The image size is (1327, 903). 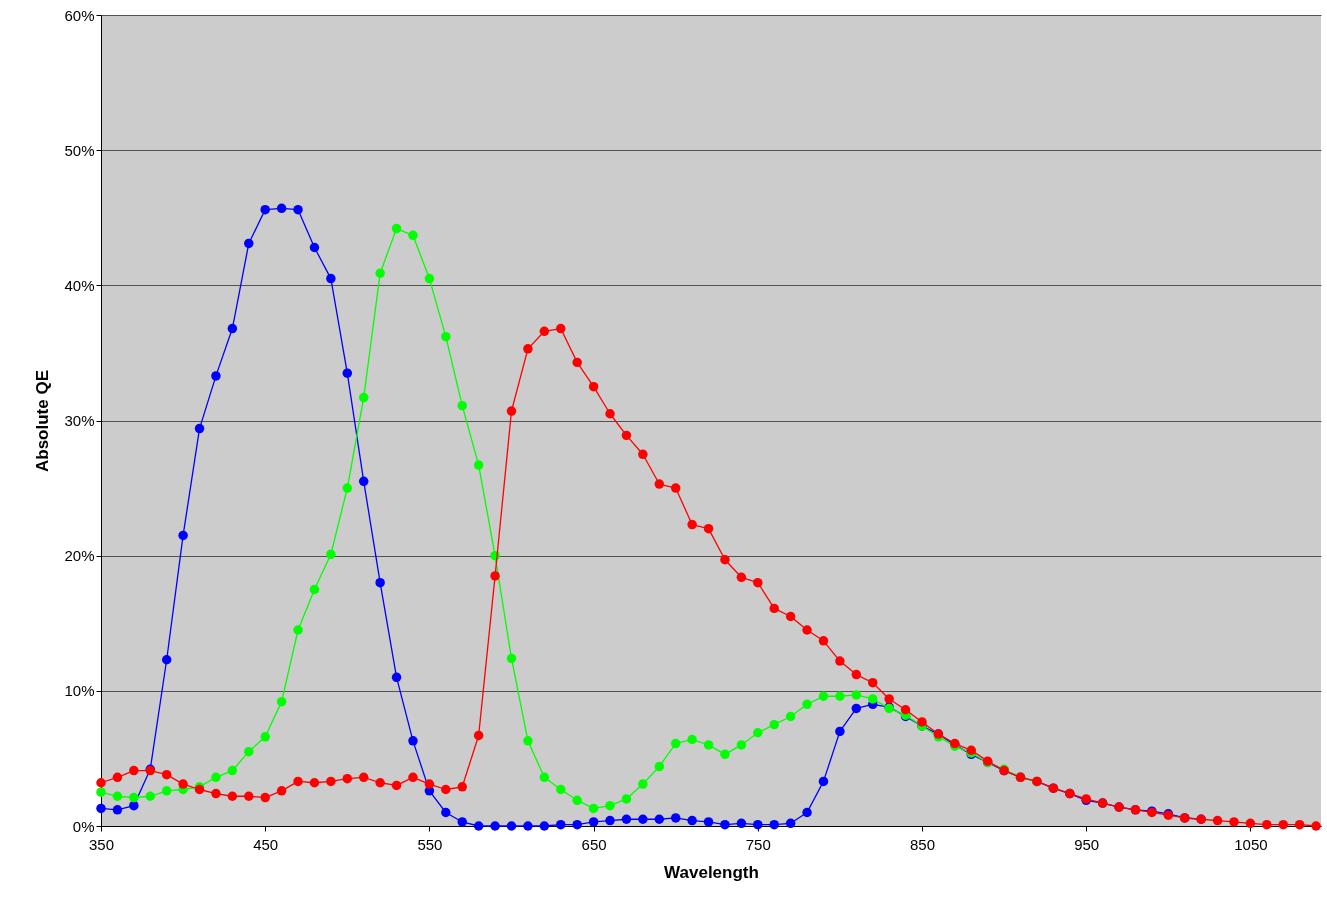 What do you see at coordinates (266, 844) in the screenshot?
I see `x-tick-label: 450` at bounding box center [266, 844].